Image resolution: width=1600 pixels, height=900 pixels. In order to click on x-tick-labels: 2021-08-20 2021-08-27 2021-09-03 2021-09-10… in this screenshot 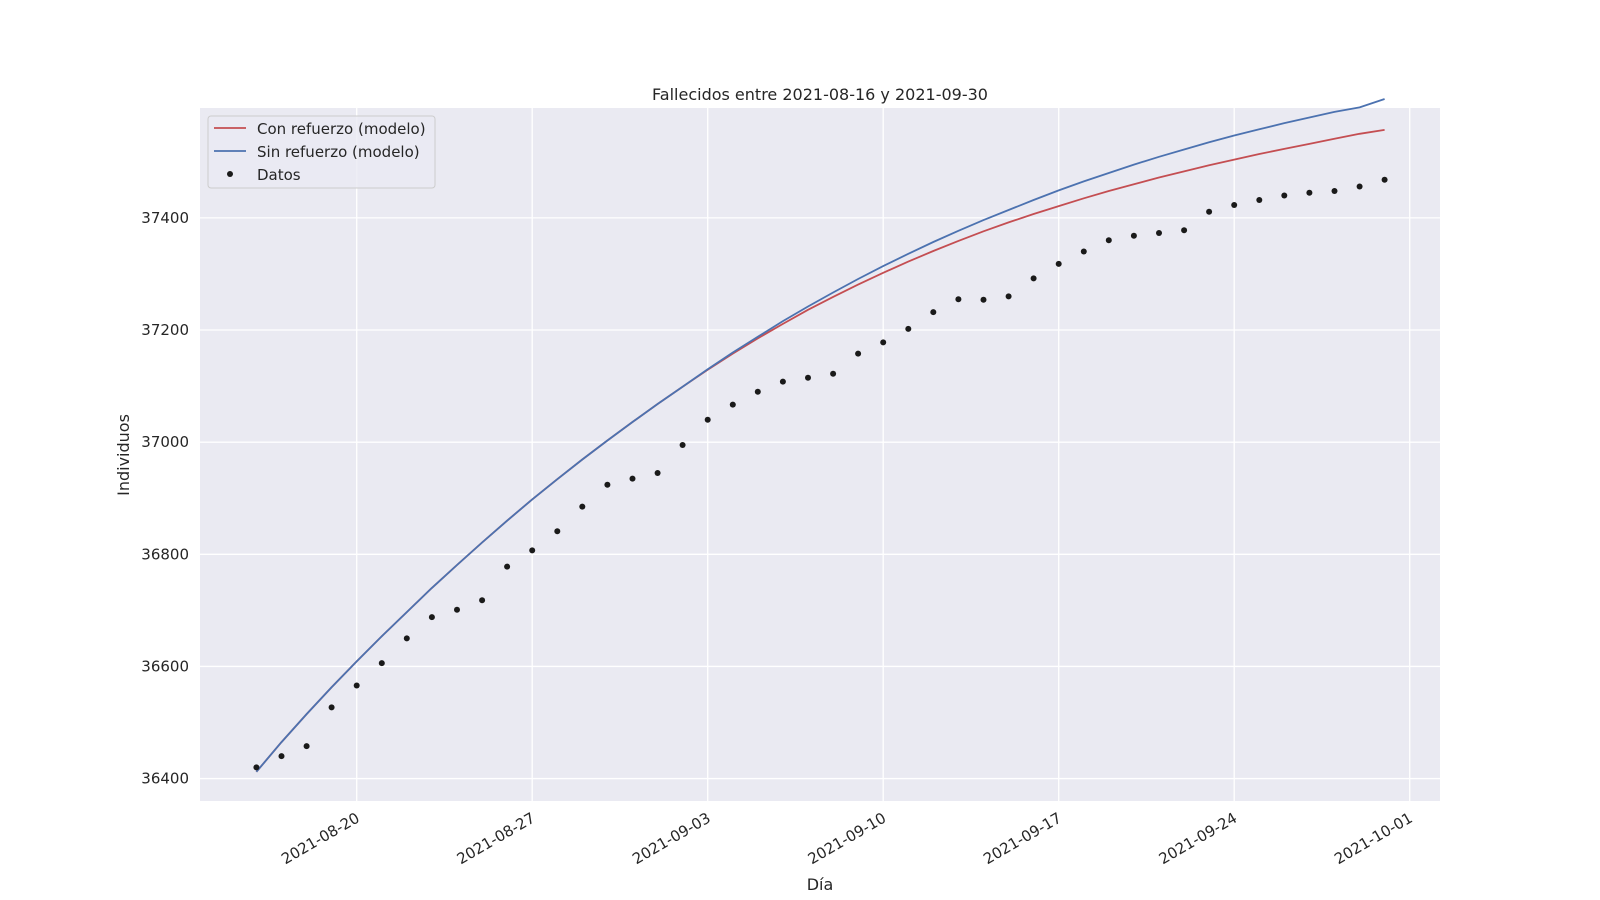, I will do `click(847, 838)`.